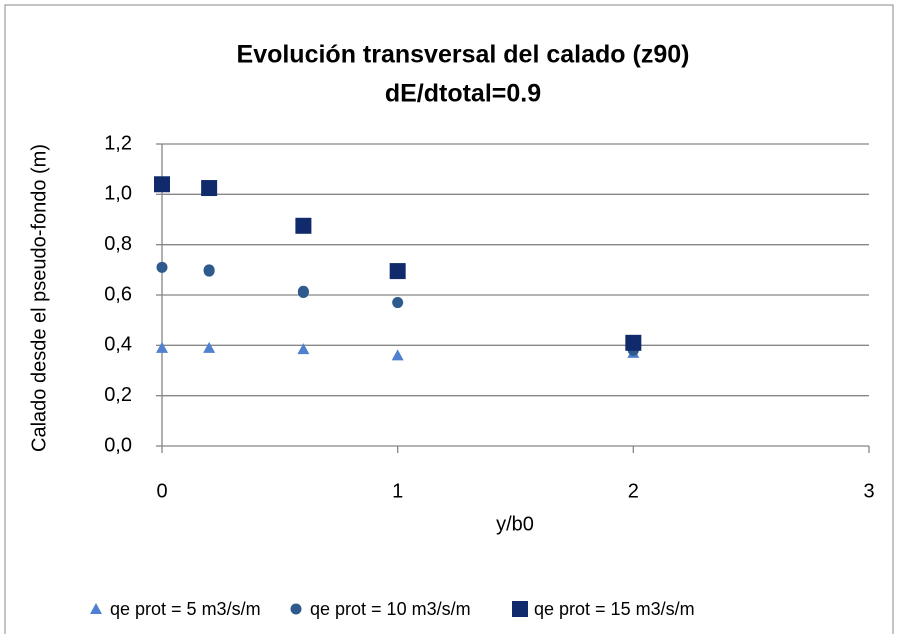 Image resolution: width=899 pixels, height=639 pixels. Describe the element at coordinates (118, 345) in the screenshot. I see `y-tick-label: 0,4` at that location.